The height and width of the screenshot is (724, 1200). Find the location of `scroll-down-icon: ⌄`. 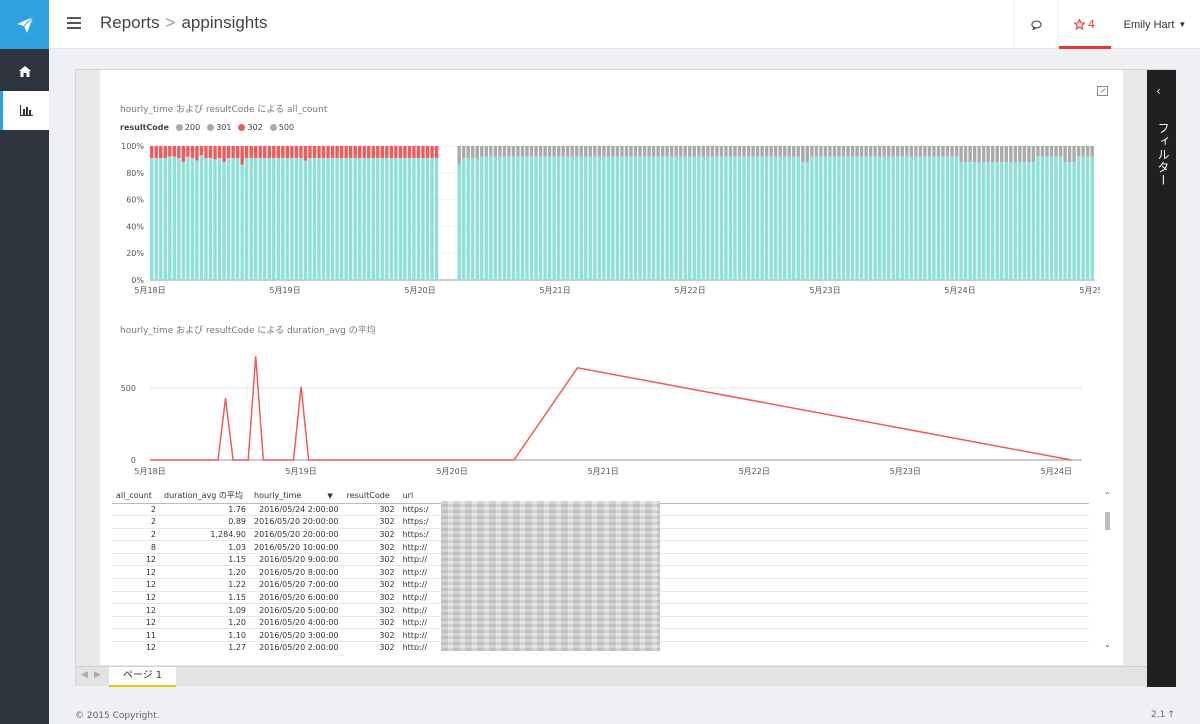

scroll-down-icon: ⌄ is located at coordinates (1107, 644).